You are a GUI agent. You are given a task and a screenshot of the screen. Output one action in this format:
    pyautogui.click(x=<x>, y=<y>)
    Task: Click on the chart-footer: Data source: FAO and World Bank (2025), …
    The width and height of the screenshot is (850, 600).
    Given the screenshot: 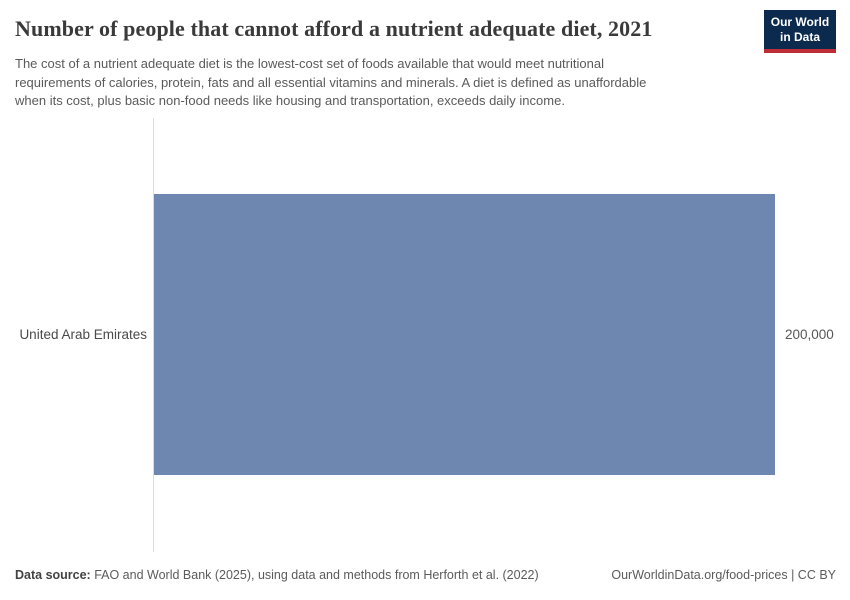 What is the action you would take?
    pyautogui.click(x=425, y=575)
    